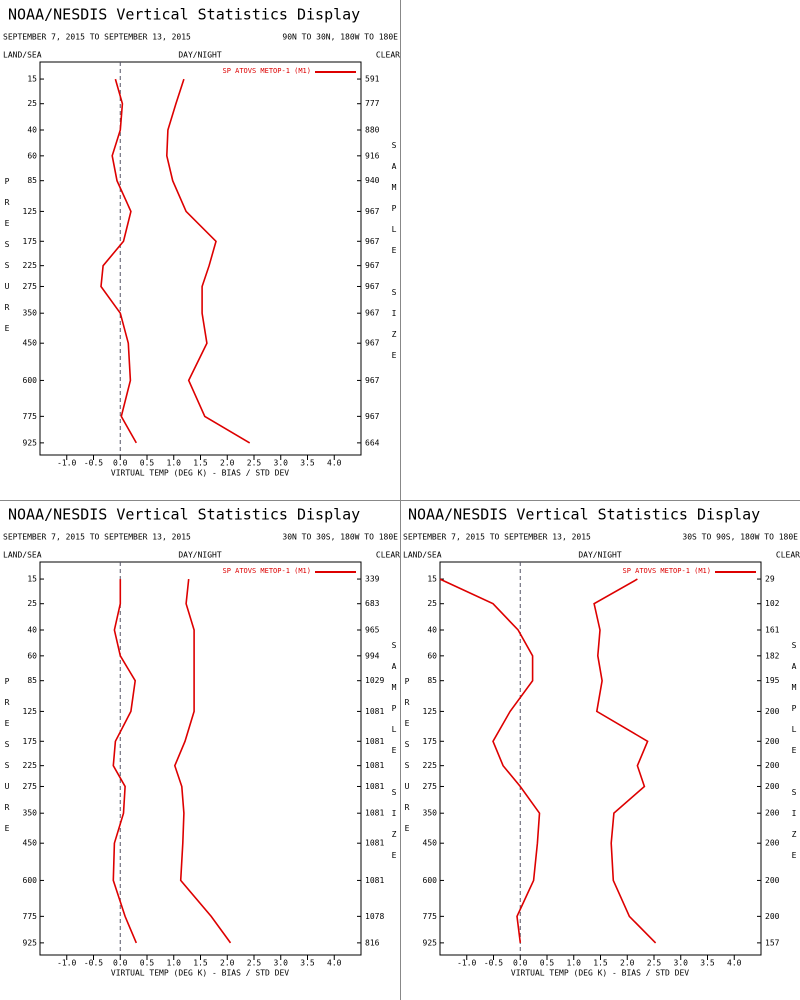 The width and height of the screenshot is (800, 1000). What do you see at coordinates (307, 463) in the screenshot?
I see `x-tick-label: 3.5` at bounding box center [307, 463].